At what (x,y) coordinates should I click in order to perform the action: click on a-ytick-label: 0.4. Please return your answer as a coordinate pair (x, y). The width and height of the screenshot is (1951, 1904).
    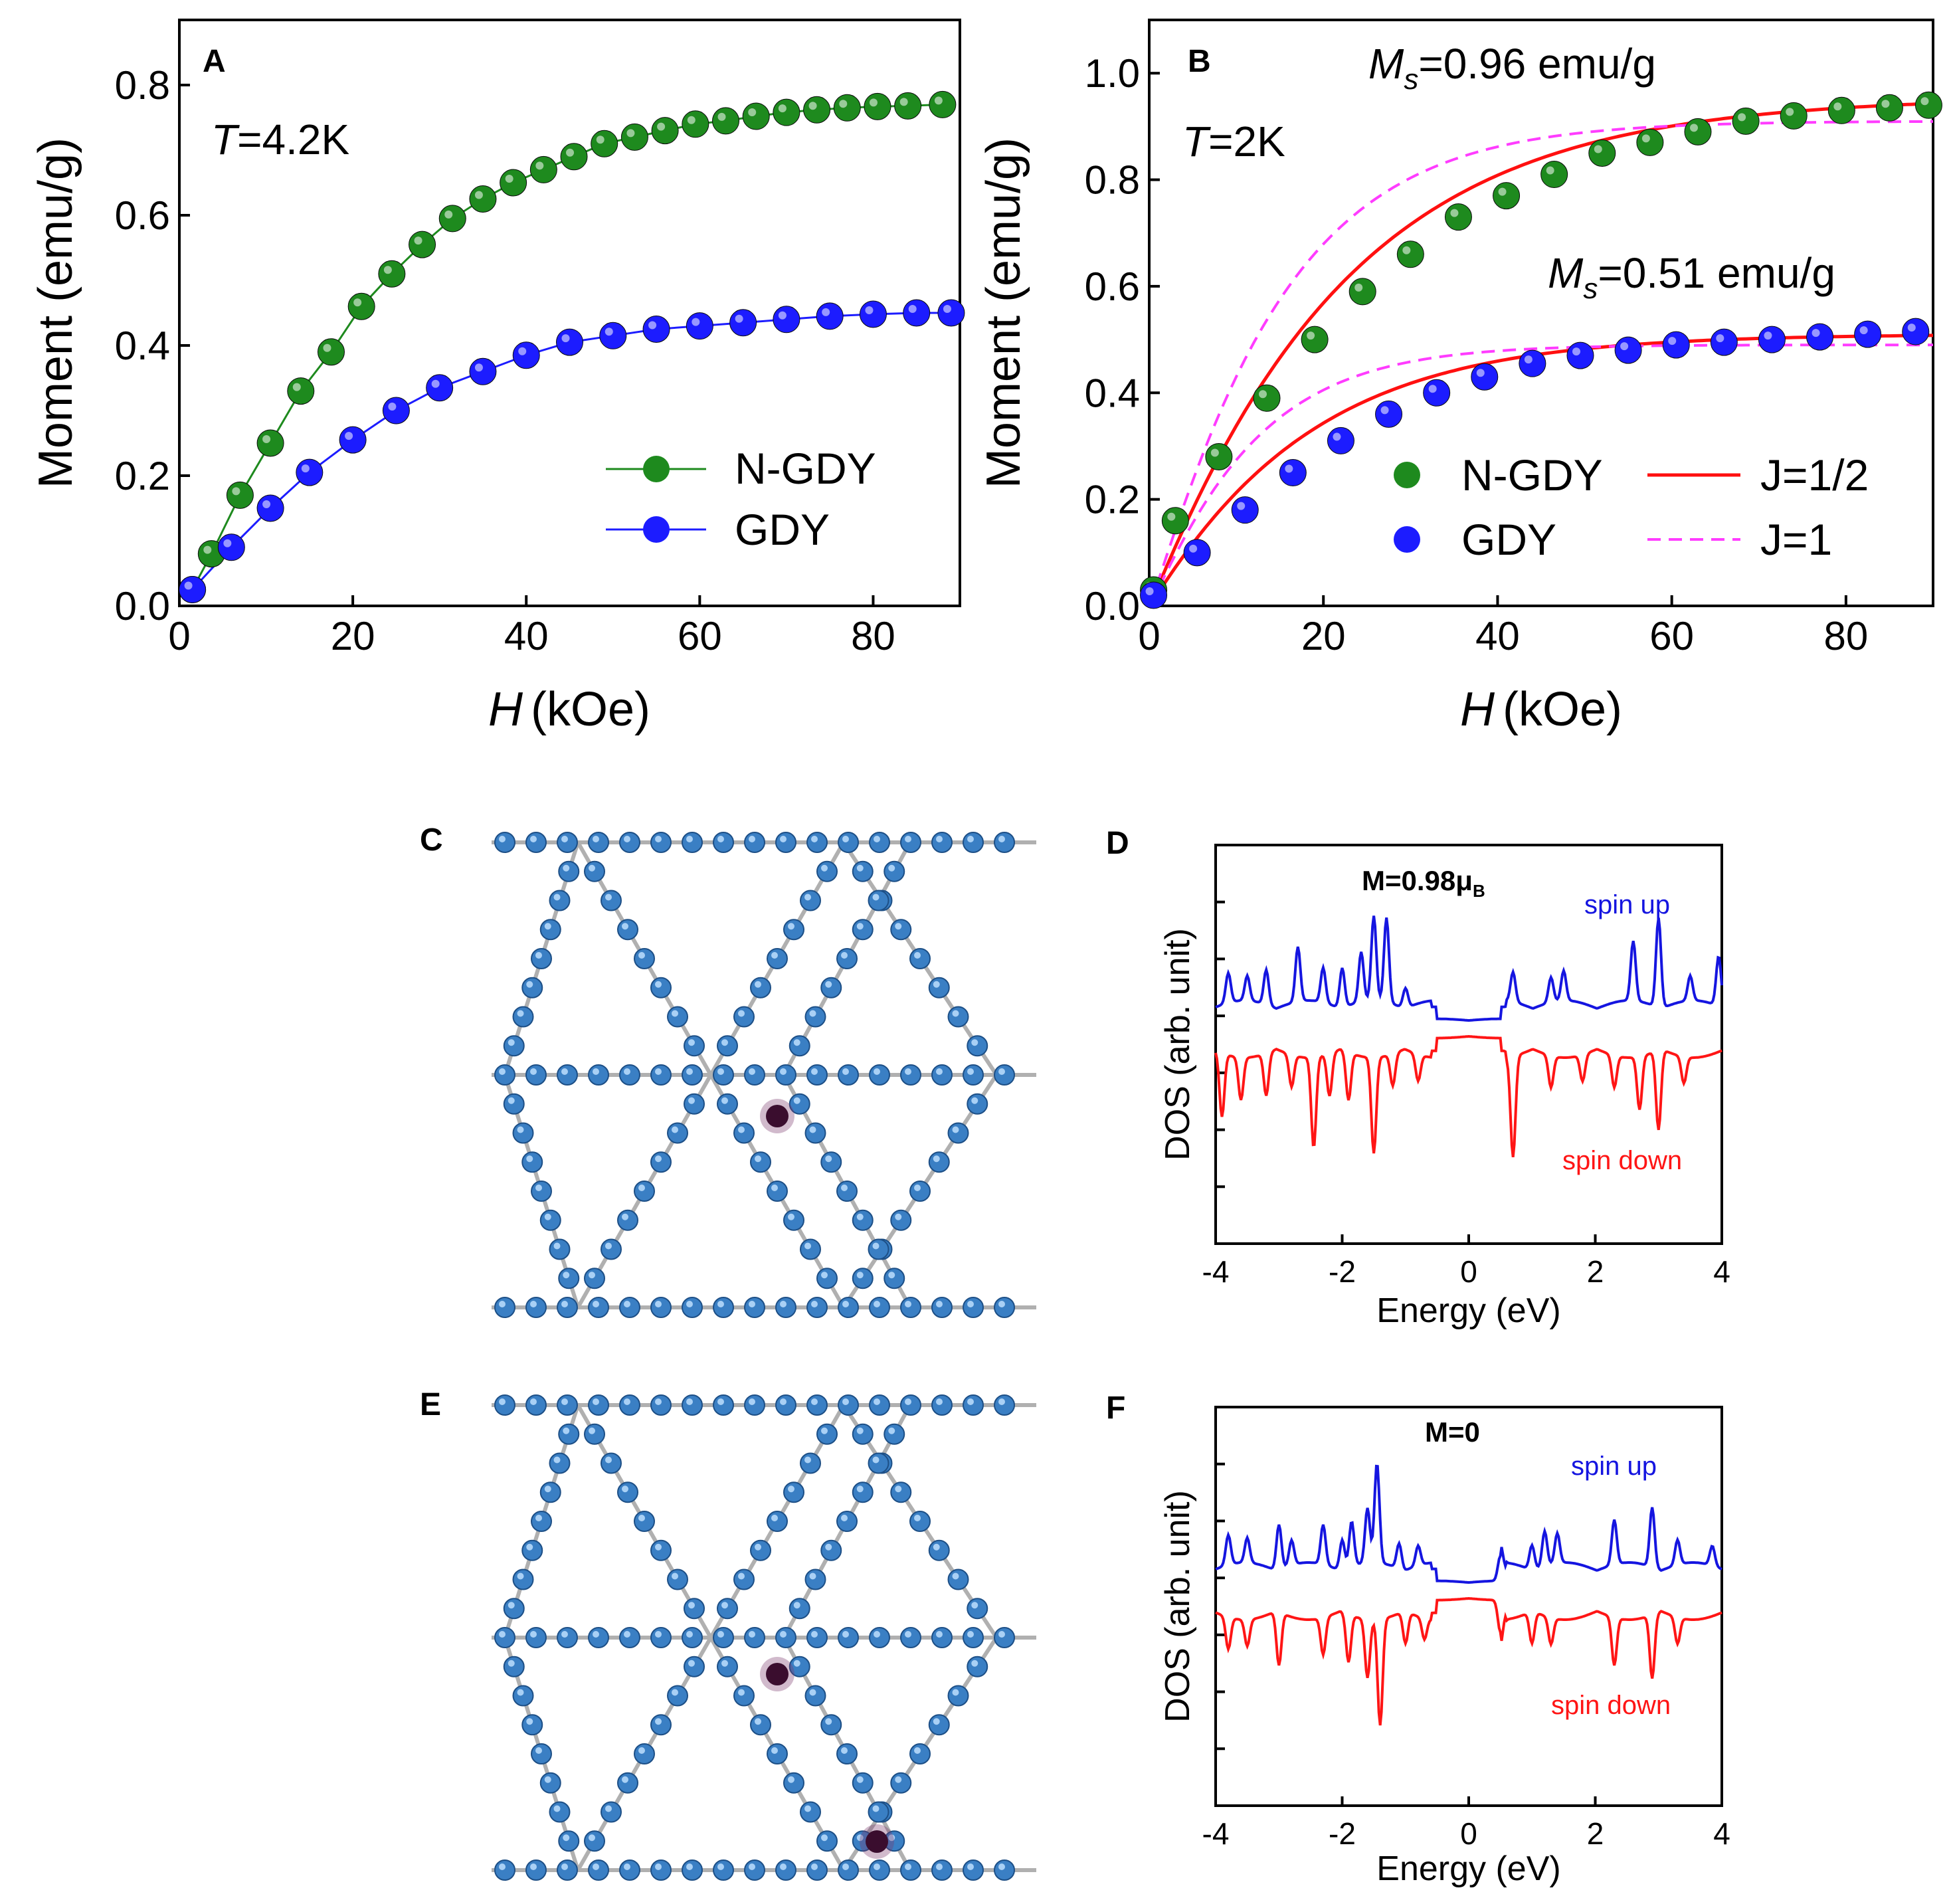
    Looking at the image, I should click on (142, 346).